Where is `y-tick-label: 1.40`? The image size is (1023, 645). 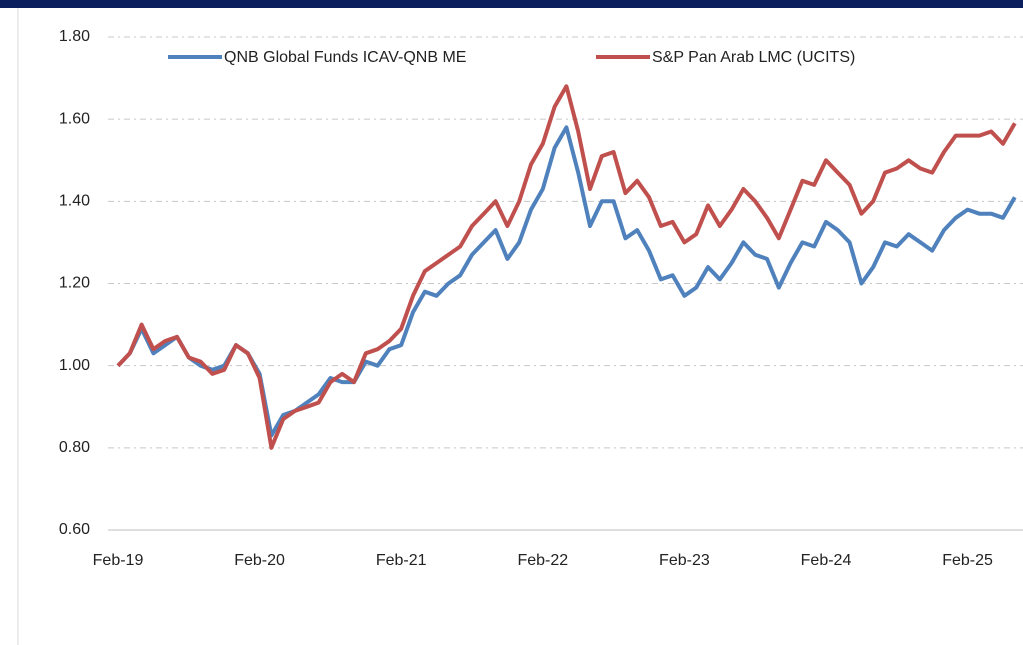 y-tick-label: 1.40 is located at coordinates (74, 201).